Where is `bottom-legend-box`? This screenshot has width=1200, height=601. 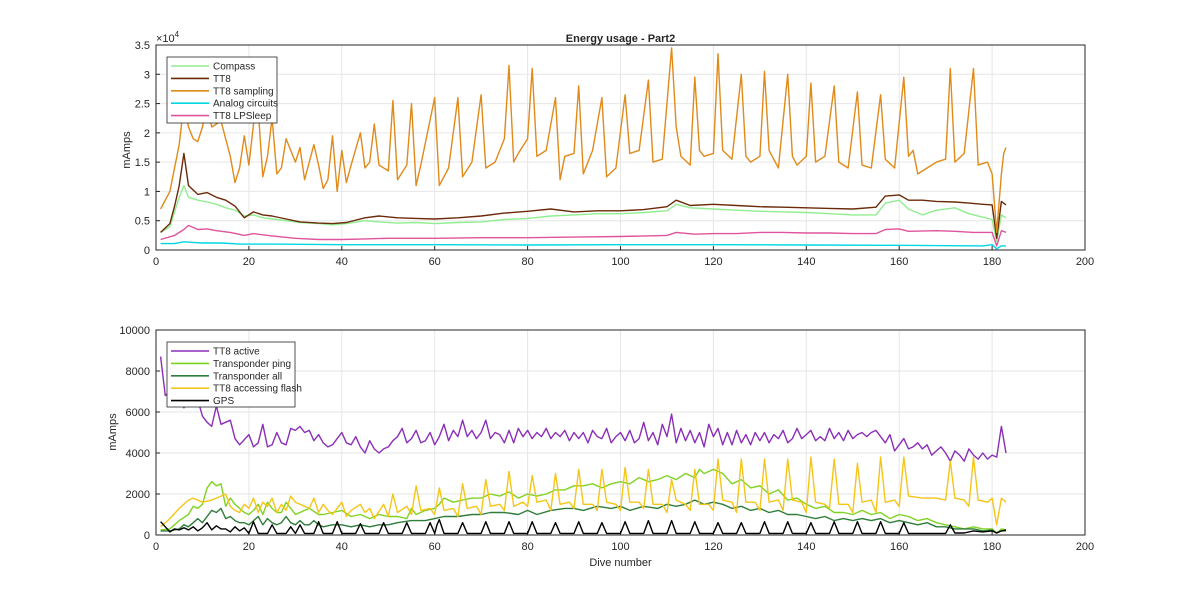
bottom-legend-box is located at coordinates (231, 374).